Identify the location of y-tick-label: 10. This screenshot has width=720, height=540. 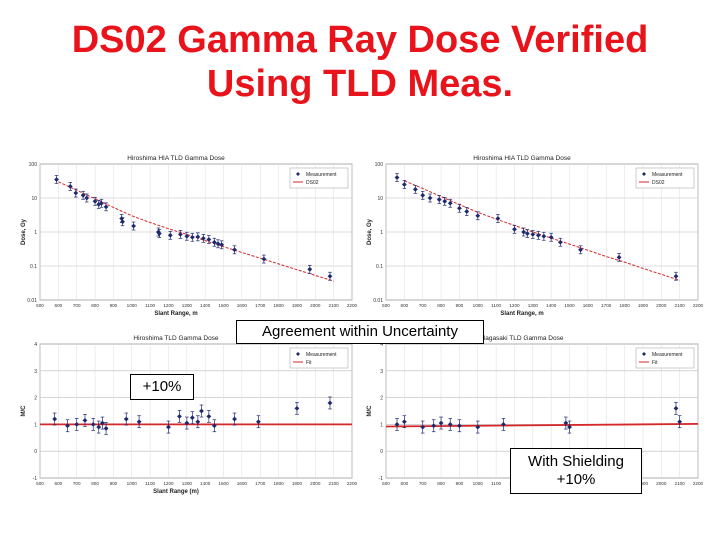
(380, 199).